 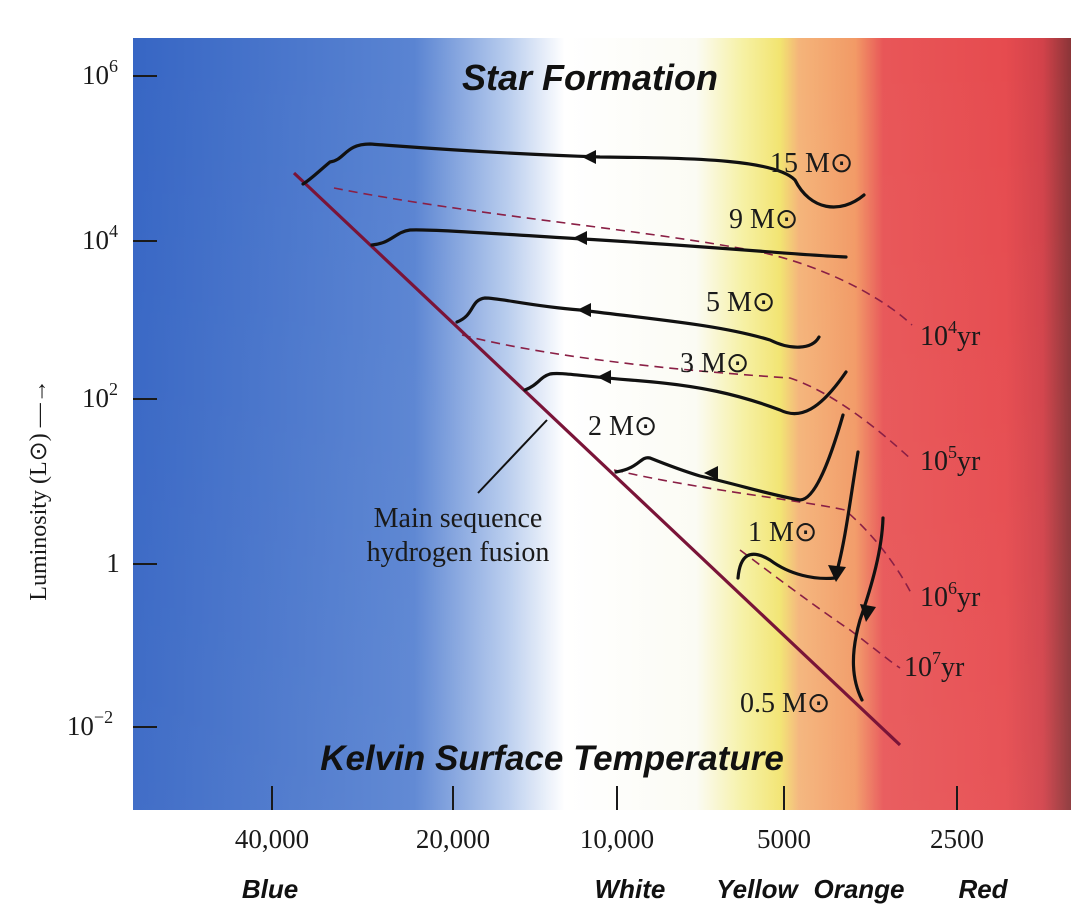 I want to click on x-tick-label: 20,000, so click(x=453, y=839).